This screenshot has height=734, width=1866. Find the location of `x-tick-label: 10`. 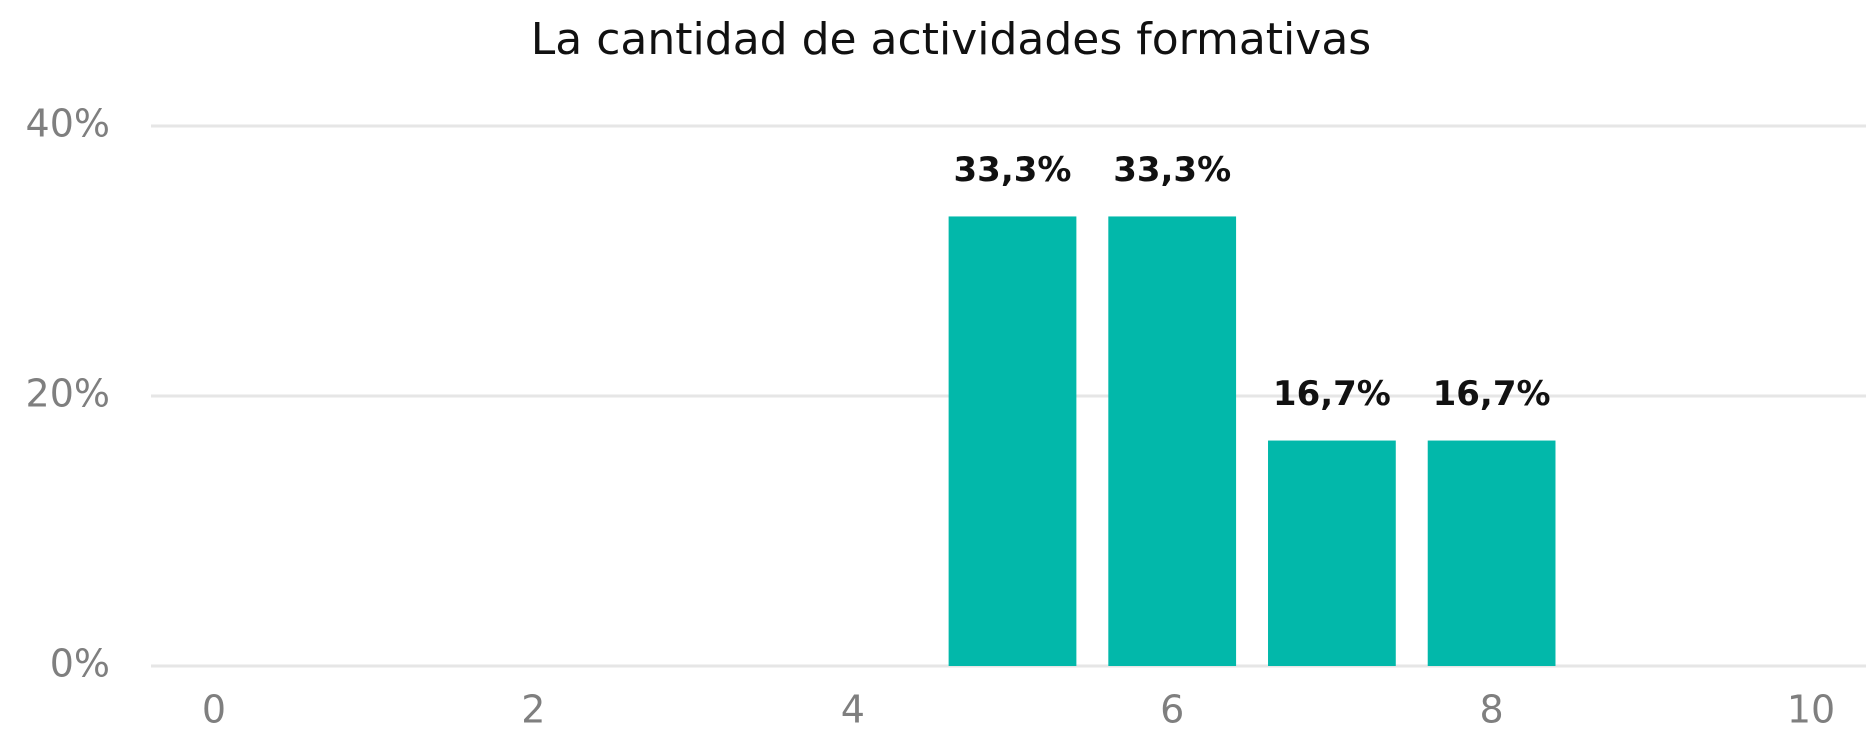

x-tick-label: 10 is located at coordinates (1811, 710).